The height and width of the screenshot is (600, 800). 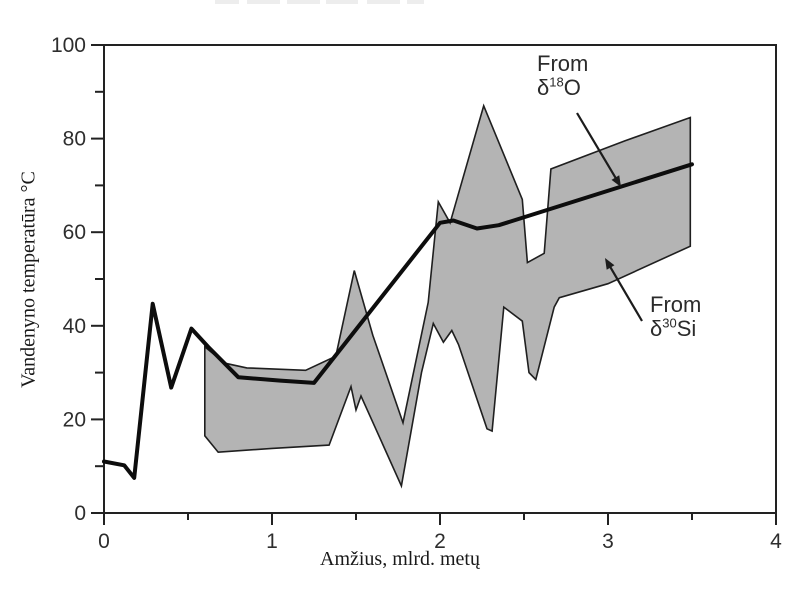 What do you see at coordinates (669, 323) in the screenshot?
I see `annotation-text: 30` at bounding box center [669, 323].